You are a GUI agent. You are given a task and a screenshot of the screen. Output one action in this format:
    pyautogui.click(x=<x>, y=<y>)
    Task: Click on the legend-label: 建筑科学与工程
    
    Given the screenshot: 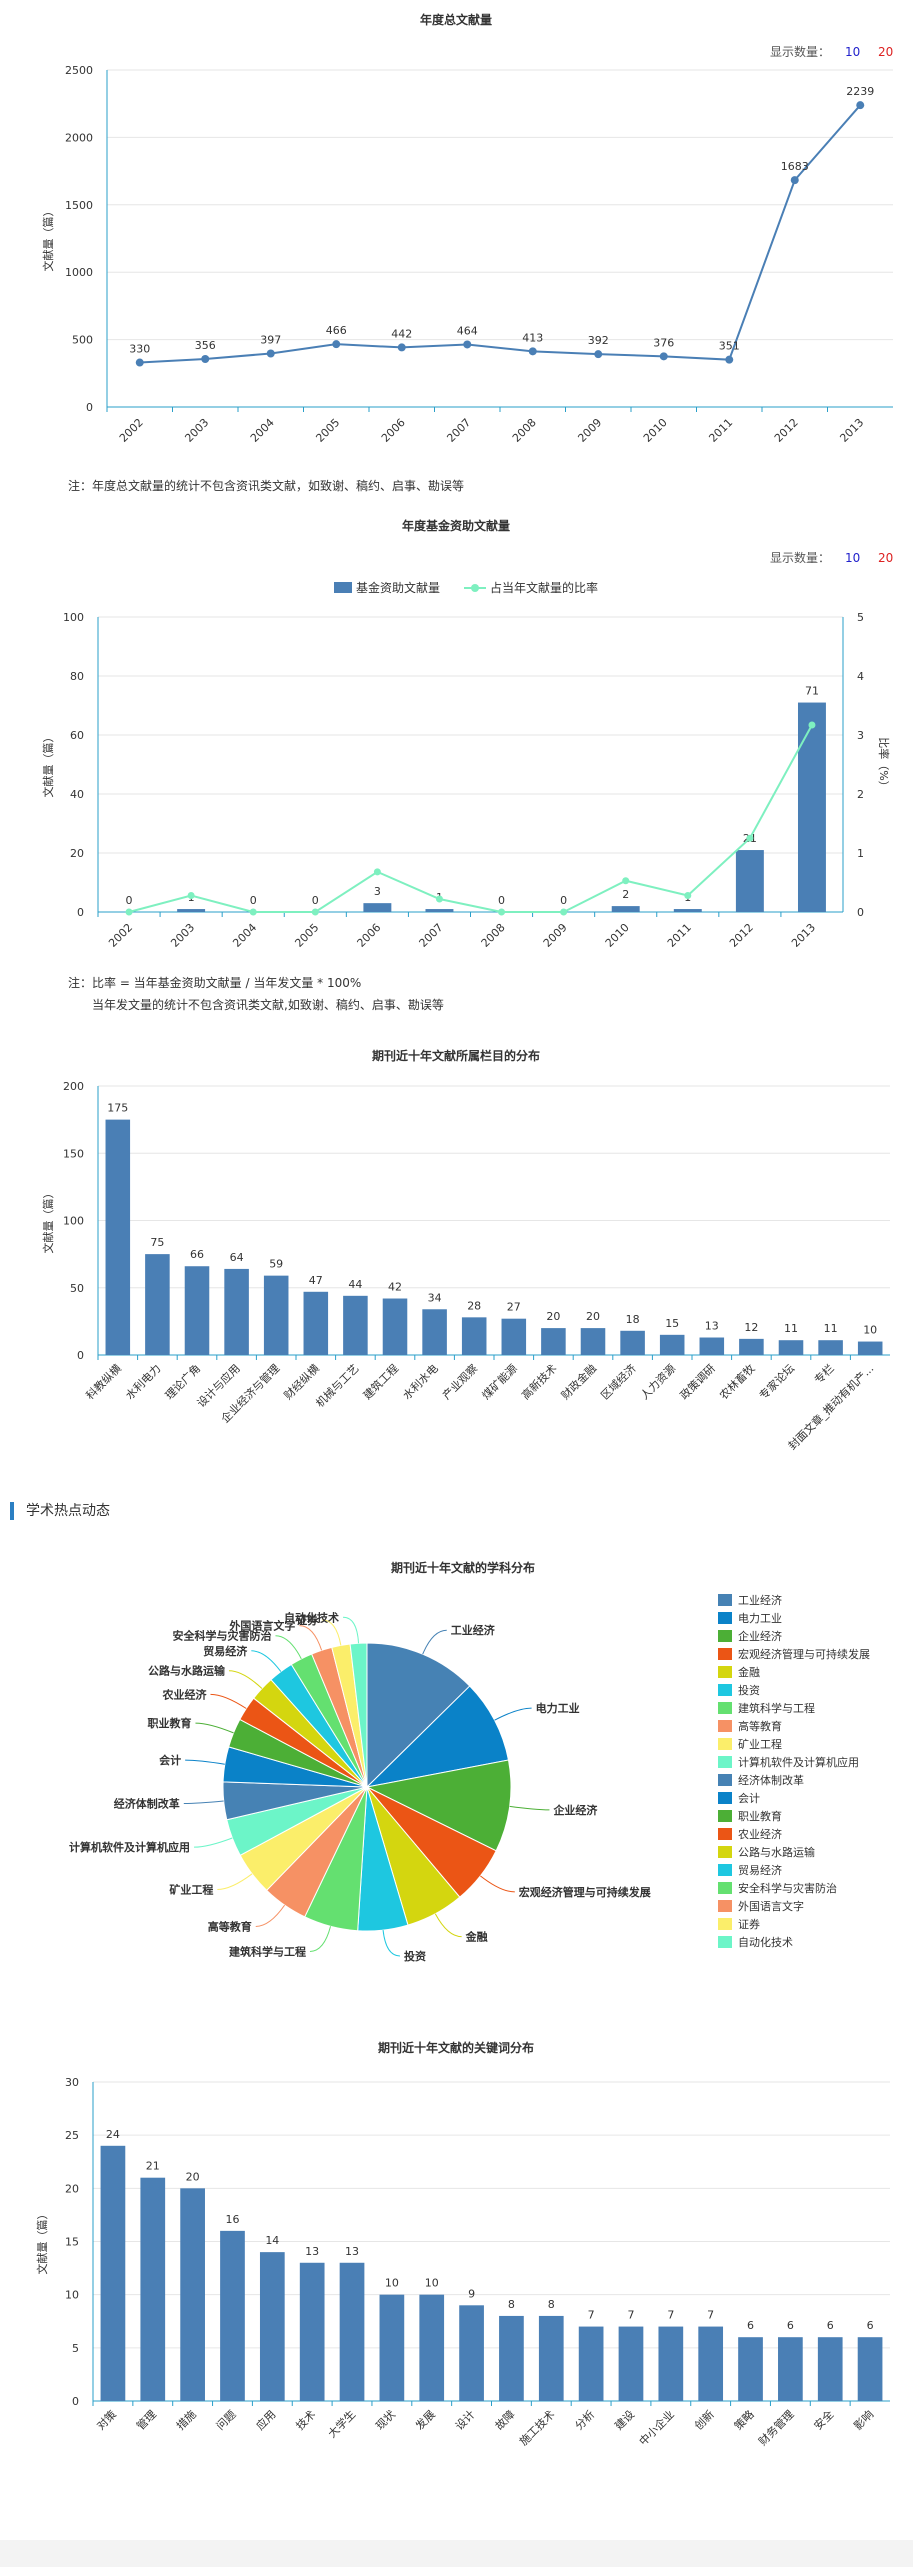 What is the action you would take?
    pyautogui.click(x=776, y=1708)
    